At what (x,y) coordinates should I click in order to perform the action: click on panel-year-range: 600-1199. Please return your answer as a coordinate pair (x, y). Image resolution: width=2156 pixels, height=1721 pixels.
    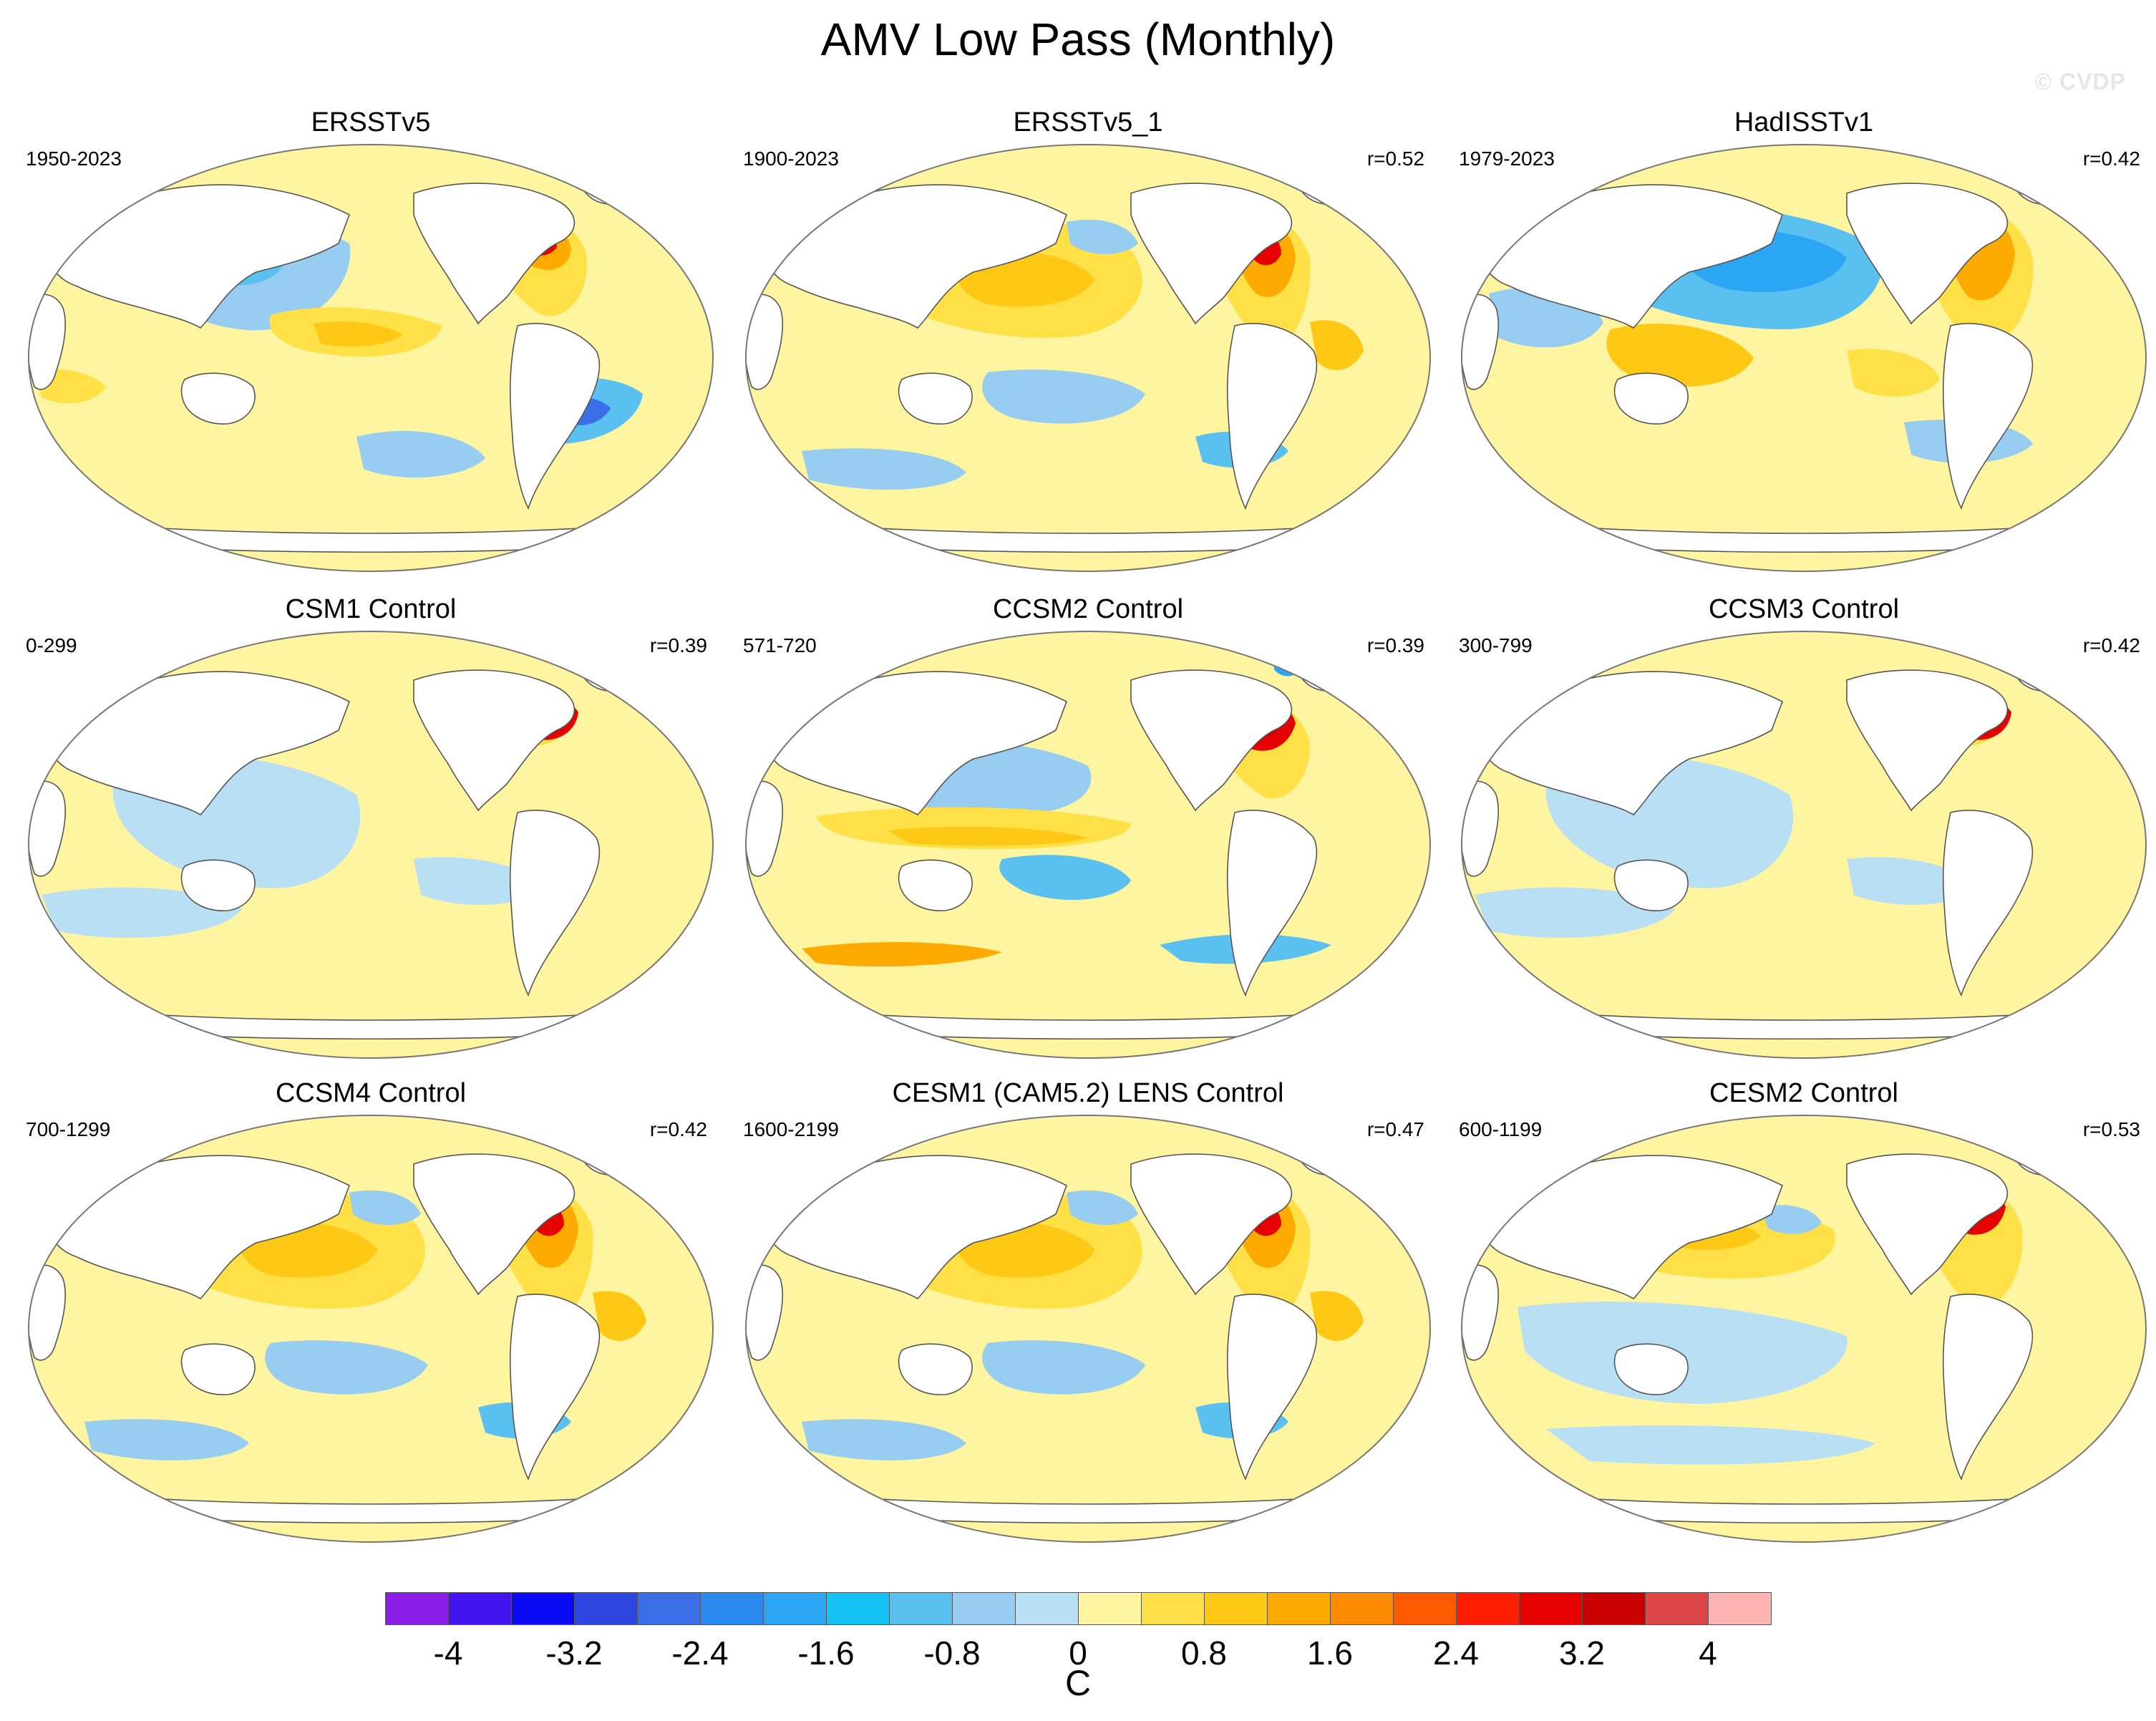
    Looking at the image, I should click on (1501, 1129).